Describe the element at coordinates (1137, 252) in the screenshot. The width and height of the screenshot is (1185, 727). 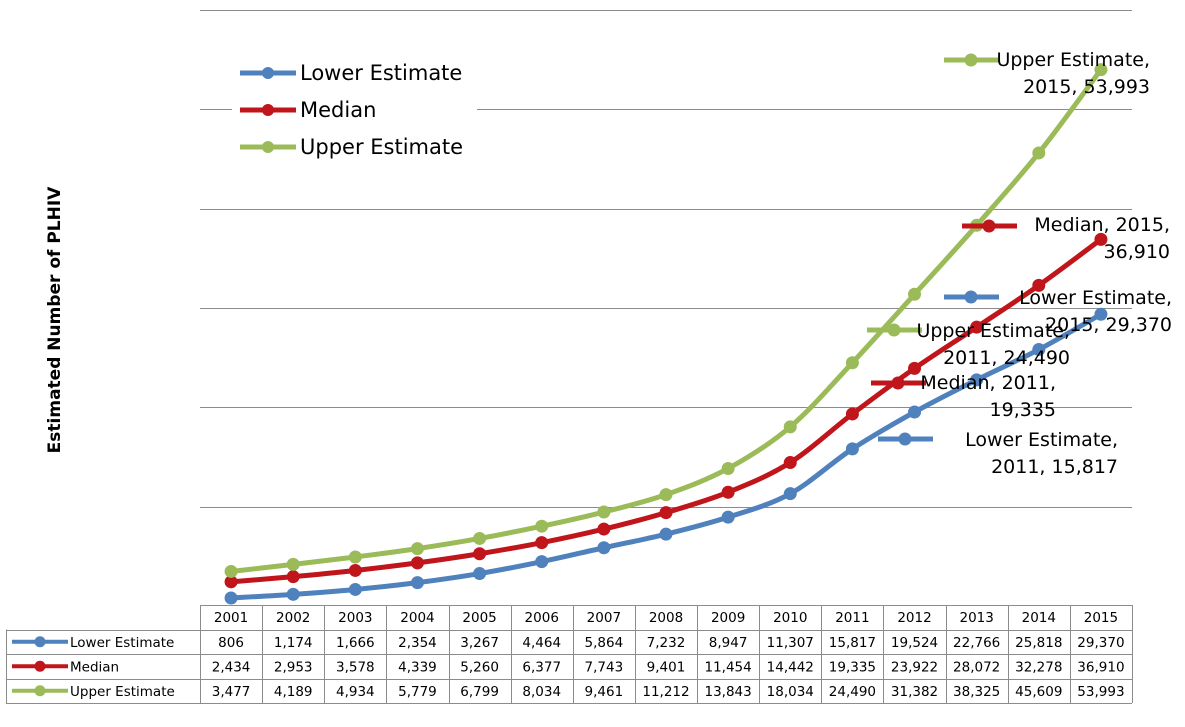
I see `data-label-median-2015-line-2: 36,910` at that location.